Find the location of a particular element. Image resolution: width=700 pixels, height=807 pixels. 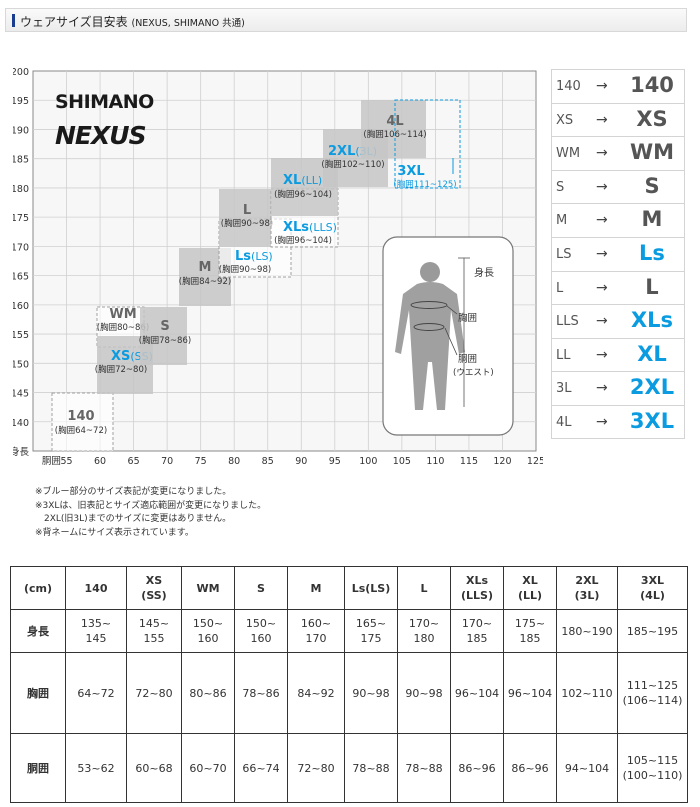

size-table-cell: 96~104 is located at coordinates (530, 693).